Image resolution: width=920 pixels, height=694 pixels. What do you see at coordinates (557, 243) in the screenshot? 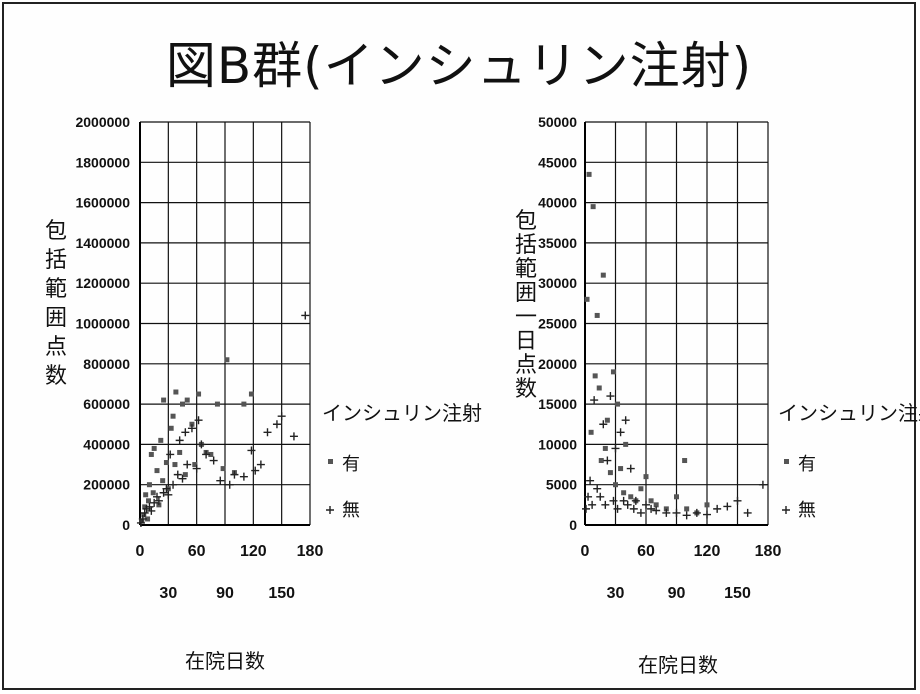
I see `chart2-ytick-label: 35000` at bounding box center [557, 243].